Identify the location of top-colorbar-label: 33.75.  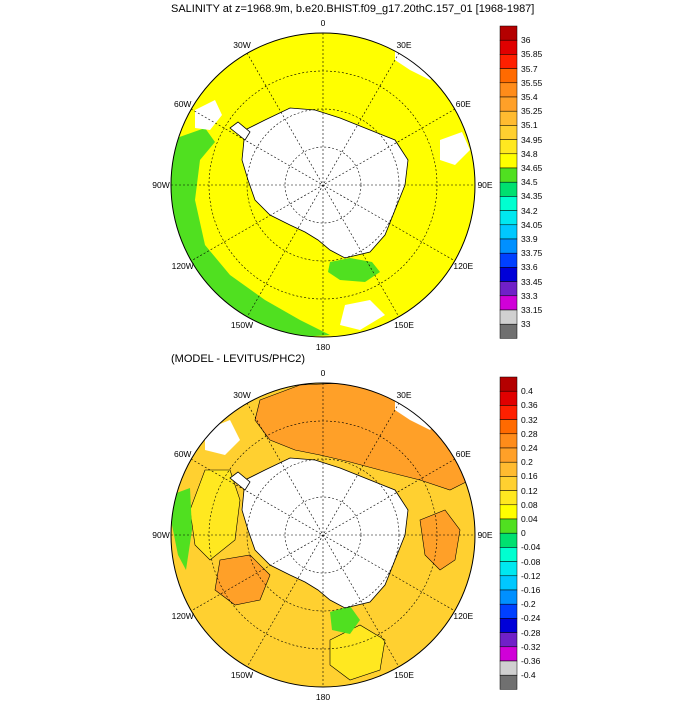
(532, 253).